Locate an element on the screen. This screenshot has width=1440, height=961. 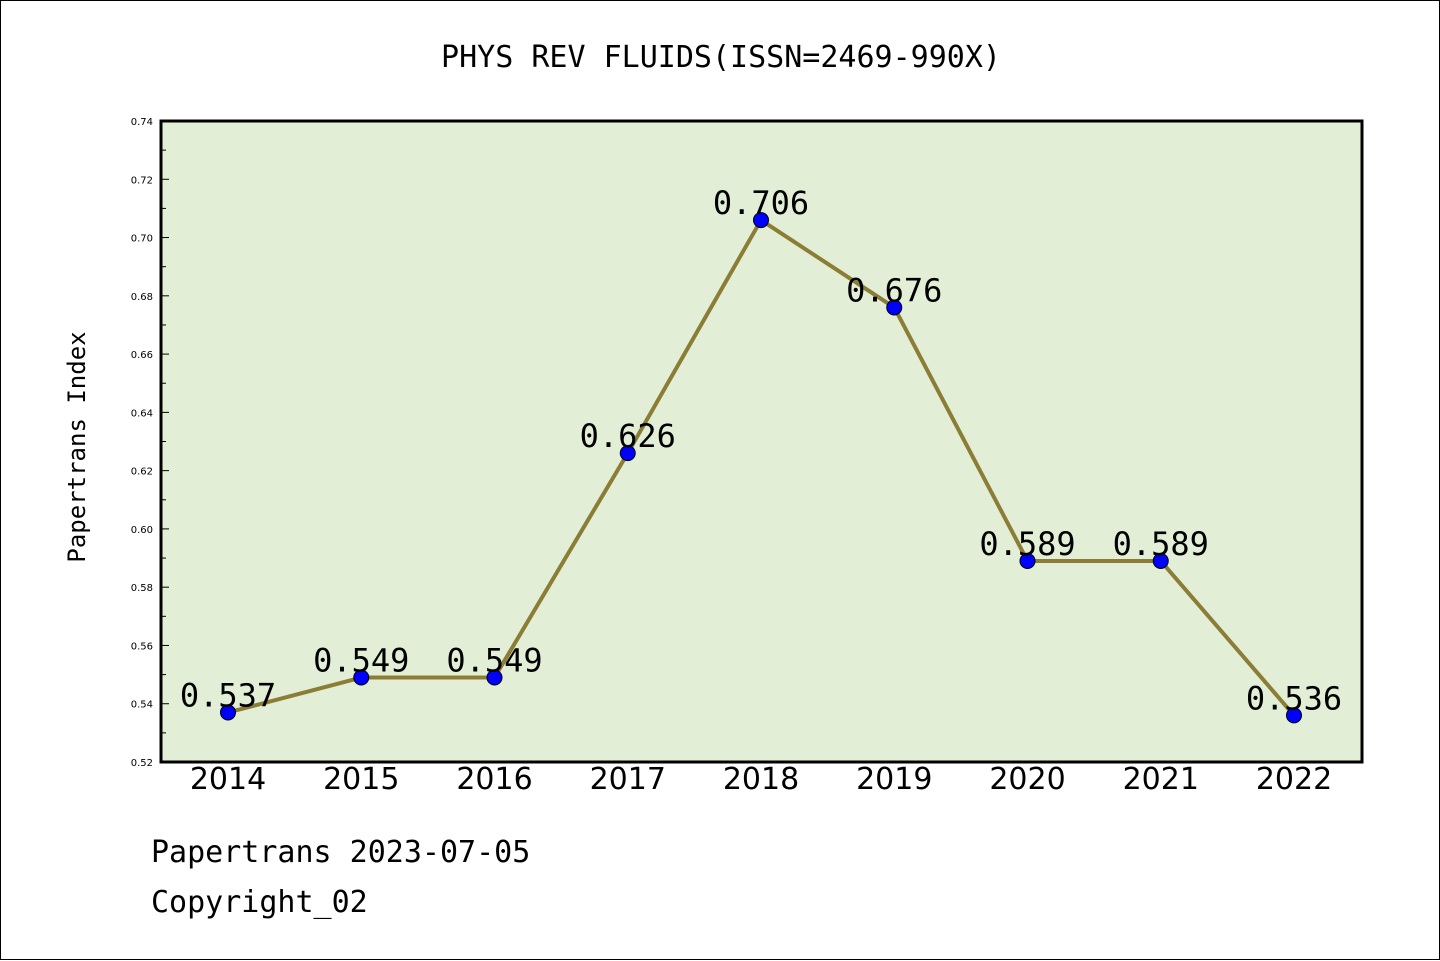
data-label: 0.706 is located at coordinates (761, 203).